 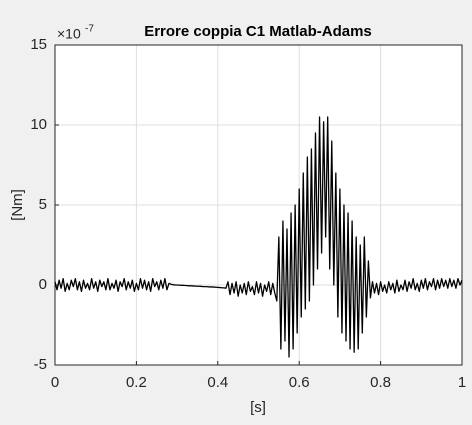 I want to click on y-tick-label: 15, so click(x=38, y=44).